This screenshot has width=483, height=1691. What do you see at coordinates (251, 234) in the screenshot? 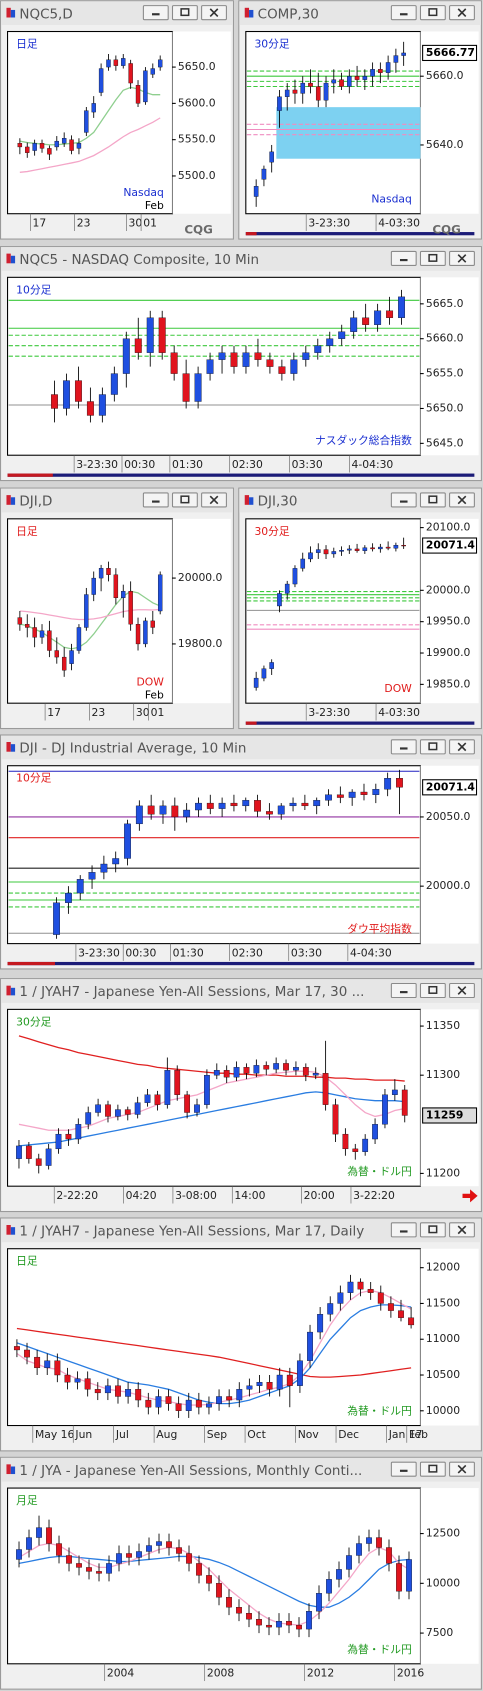
I see `session-strip` at bounding box center [251, 234].